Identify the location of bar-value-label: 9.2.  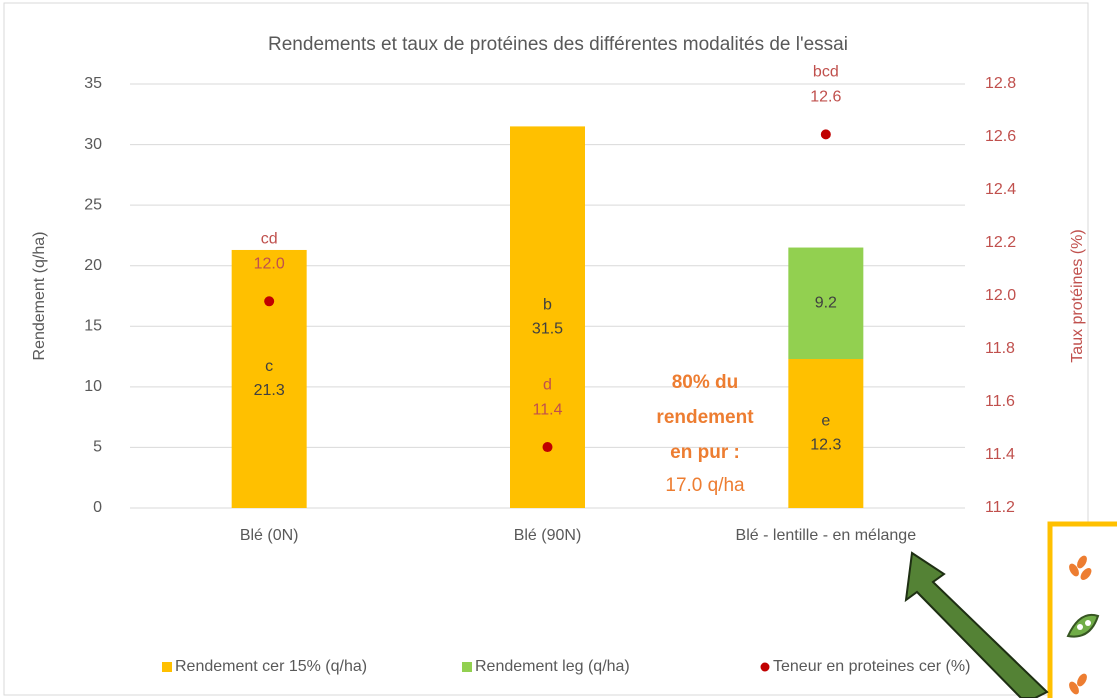
(826, 302).